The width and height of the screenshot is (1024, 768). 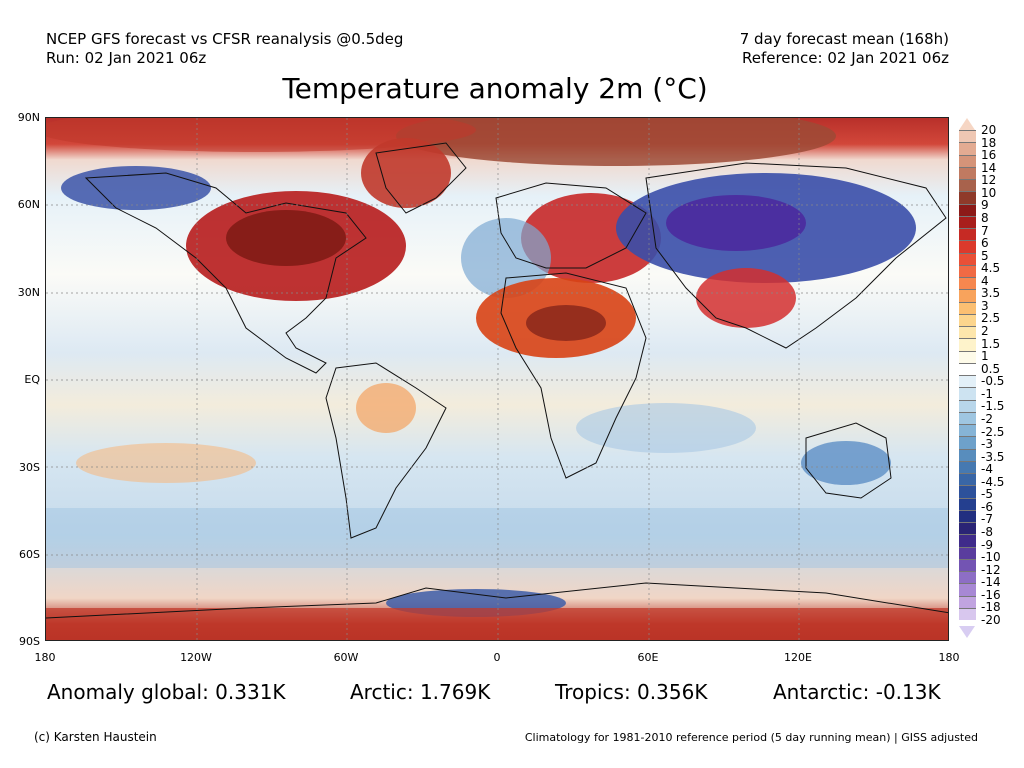 I want to click on lon-label-180w: 180, so click(x=45, y=657).